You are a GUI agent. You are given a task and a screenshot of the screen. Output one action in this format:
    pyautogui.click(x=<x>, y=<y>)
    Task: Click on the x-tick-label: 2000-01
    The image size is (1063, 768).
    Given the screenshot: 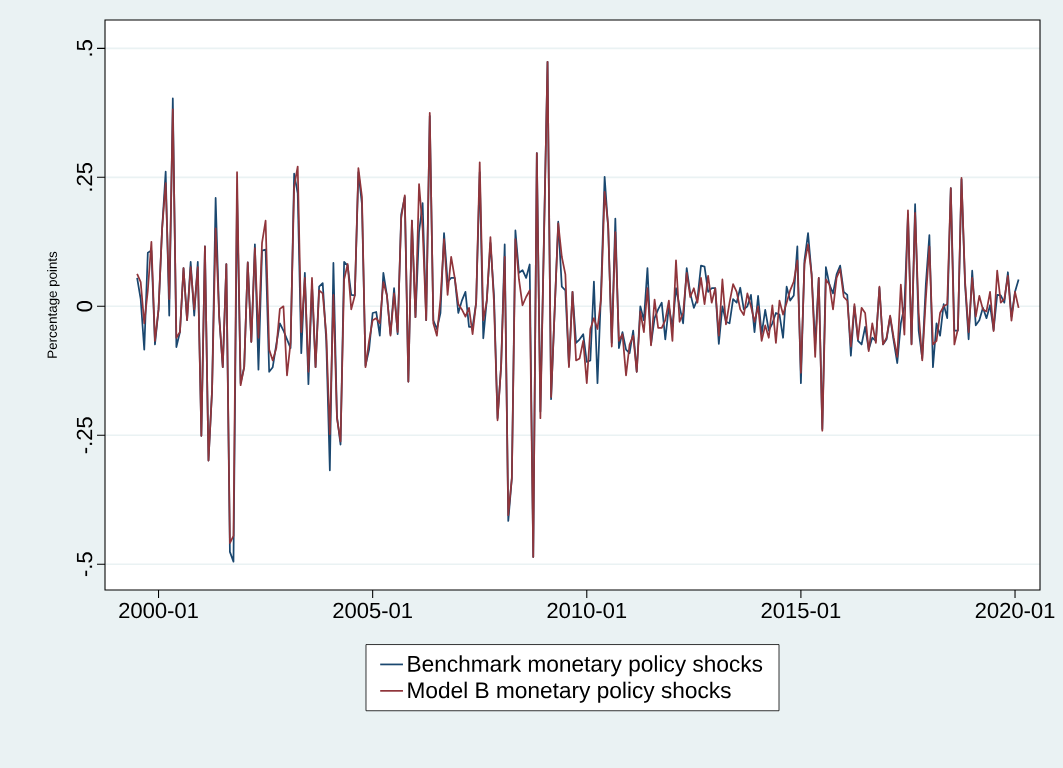 What is the action you would take?
    pyautogui.click(x=158, y=610)
    